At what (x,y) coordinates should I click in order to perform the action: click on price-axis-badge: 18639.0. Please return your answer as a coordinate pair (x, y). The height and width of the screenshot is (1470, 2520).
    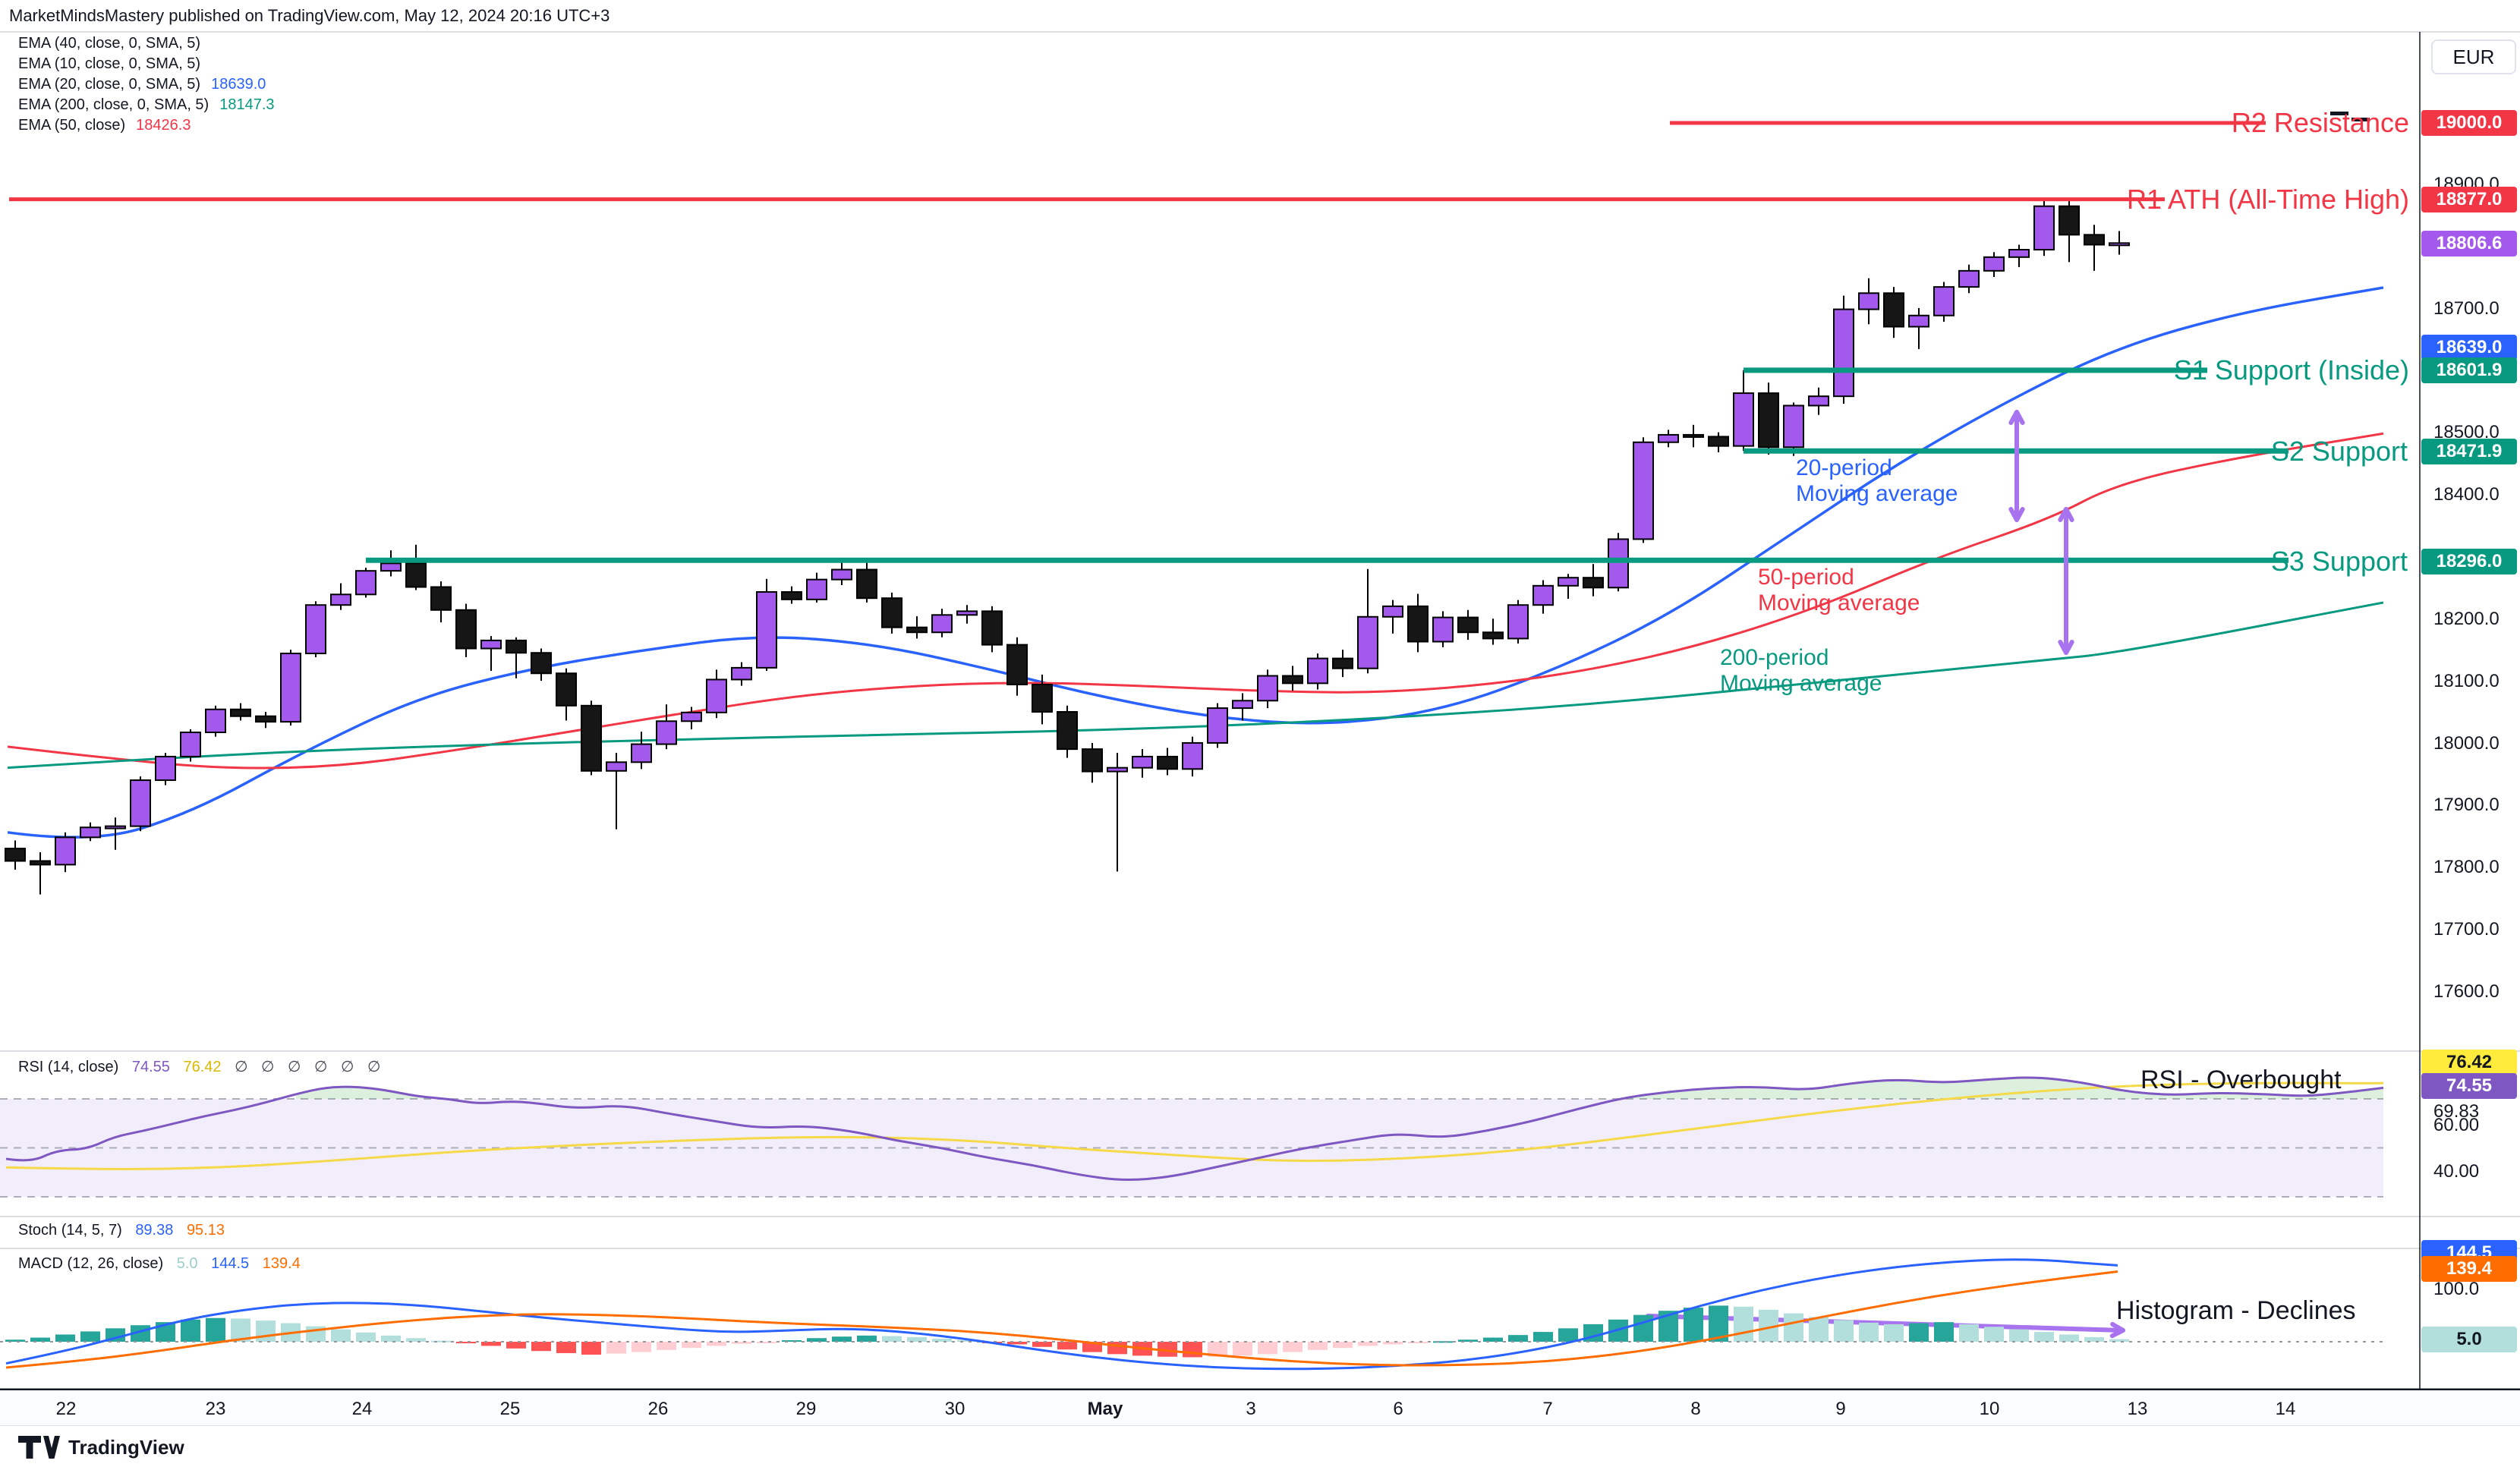
    Looking at the image, I should click on (2469, 347).